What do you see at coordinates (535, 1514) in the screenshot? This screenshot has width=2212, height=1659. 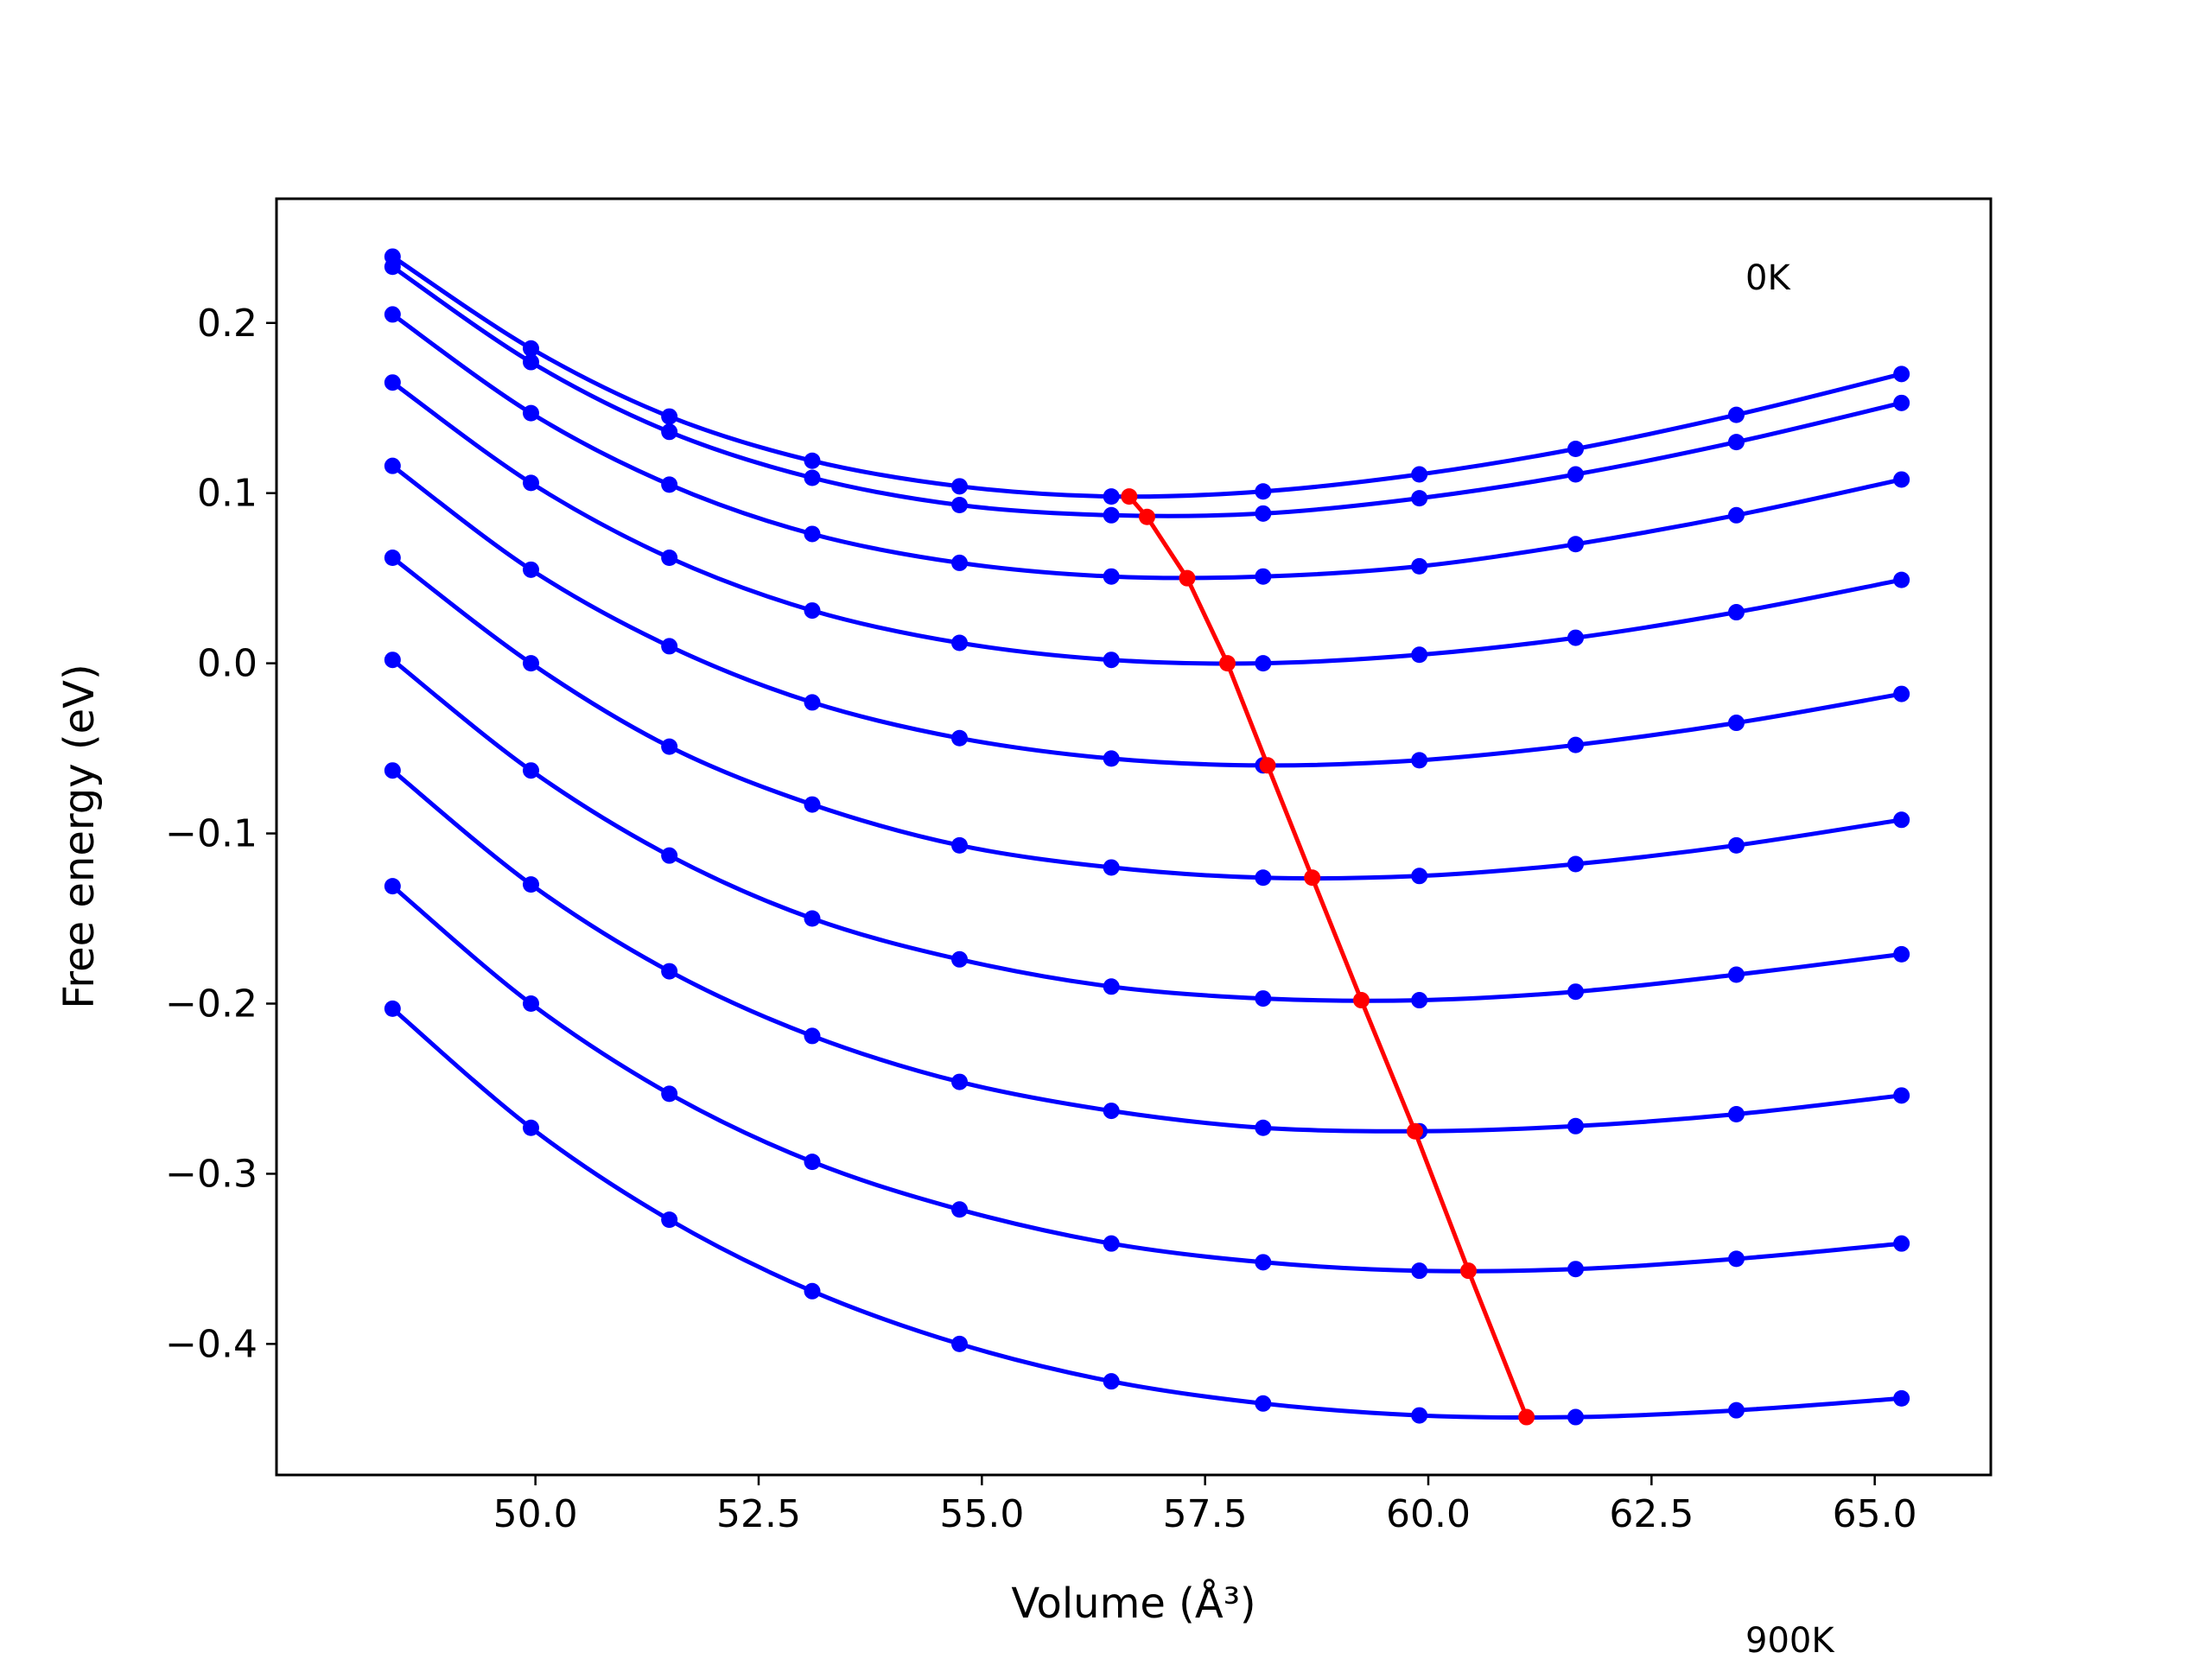 I see `x-tick-label: 50.0` at bounding box center [535, 1514].